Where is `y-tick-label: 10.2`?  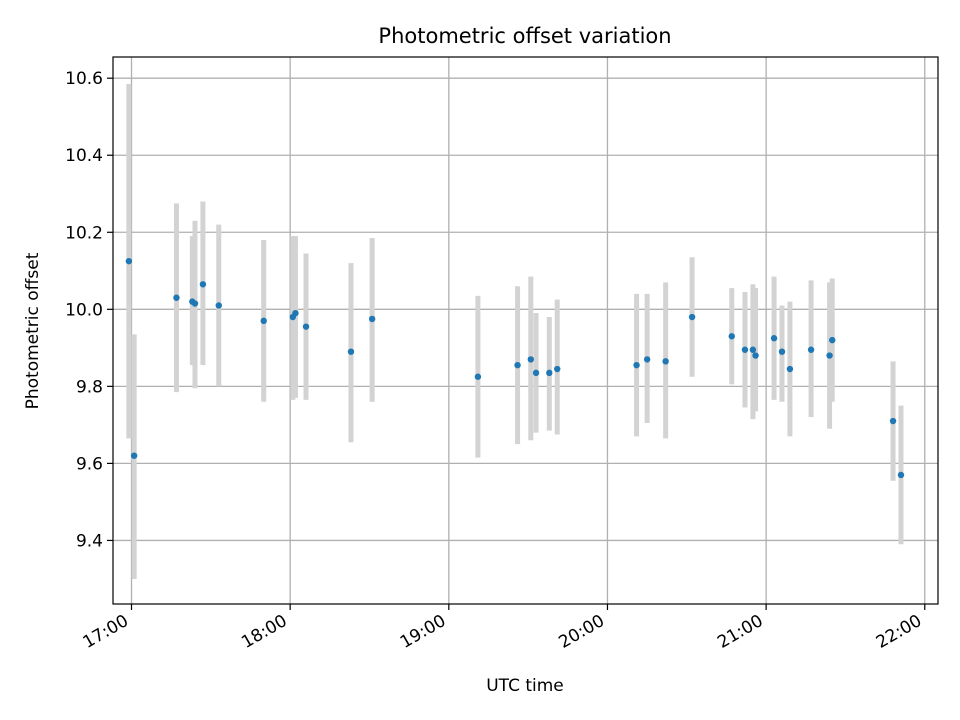
y-tick-label: 10.2 is located at coordinates (84, 233).